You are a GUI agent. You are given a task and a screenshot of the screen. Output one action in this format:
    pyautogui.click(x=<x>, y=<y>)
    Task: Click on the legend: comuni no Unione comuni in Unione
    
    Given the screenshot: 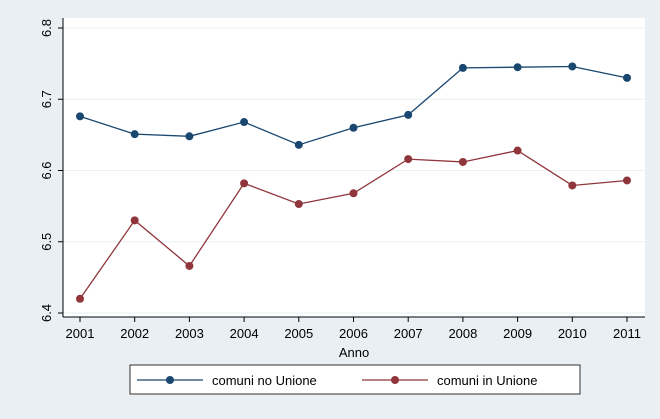 What is the action you would take?
    pyautogui.click(x=355, y=379)
    